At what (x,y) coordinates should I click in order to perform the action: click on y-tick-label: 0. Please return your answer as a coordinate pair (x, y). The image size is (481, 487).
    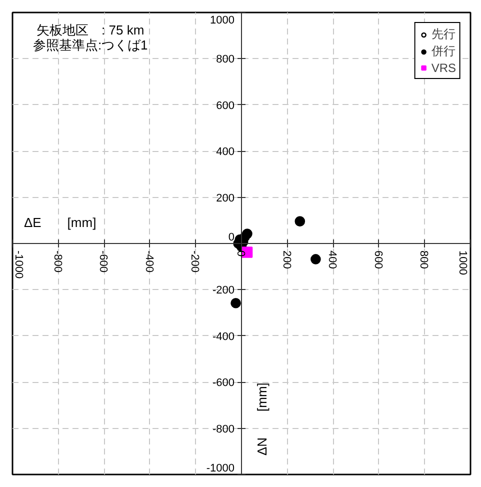
    Looking at the image, I should click on (231, 238).